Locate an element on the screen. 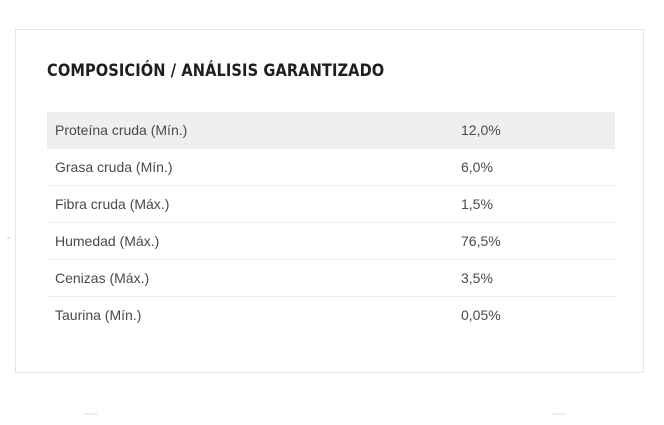 The width and height of the screenshot is (664, 425). table-row: Cenizas (Máx.) 3,5% is located at coordinates (331, 278).